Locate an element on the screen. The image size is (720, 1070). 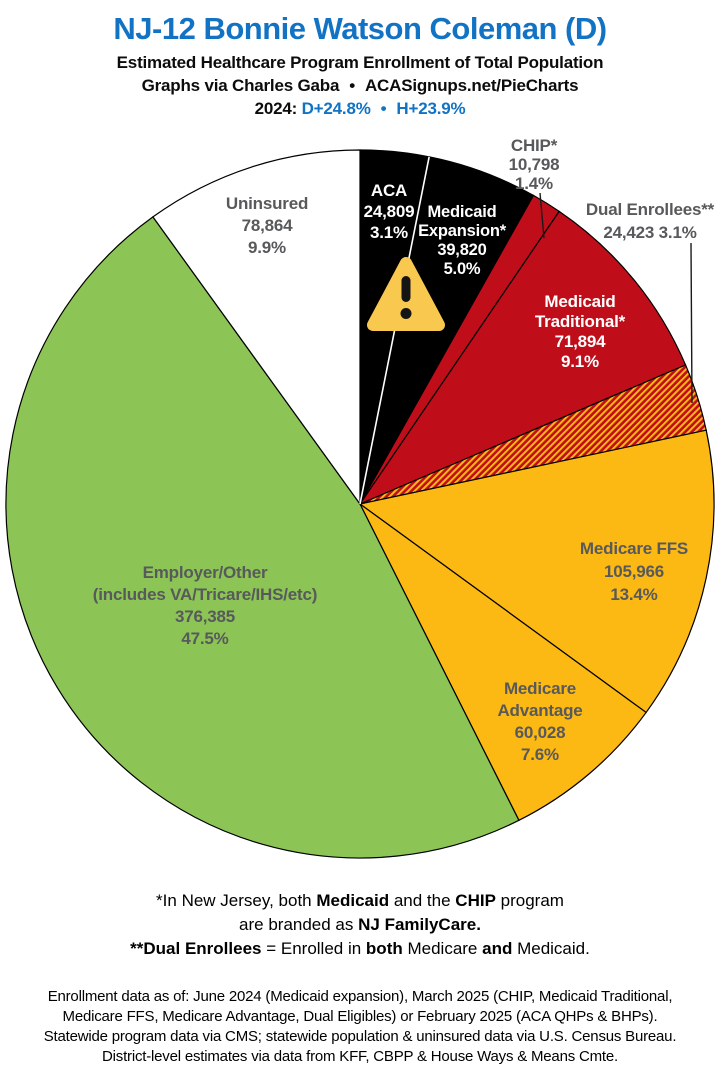
label-line: 376,385 is located at coordinates (205, 616).